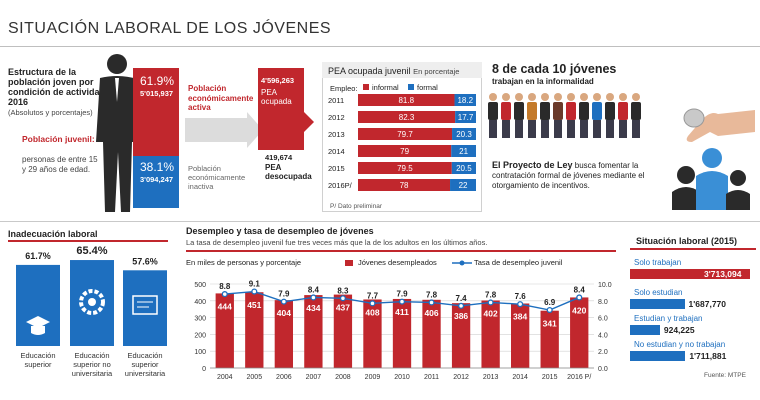  I want to click on pea-informal-value: 79.7, so click(405, 134).